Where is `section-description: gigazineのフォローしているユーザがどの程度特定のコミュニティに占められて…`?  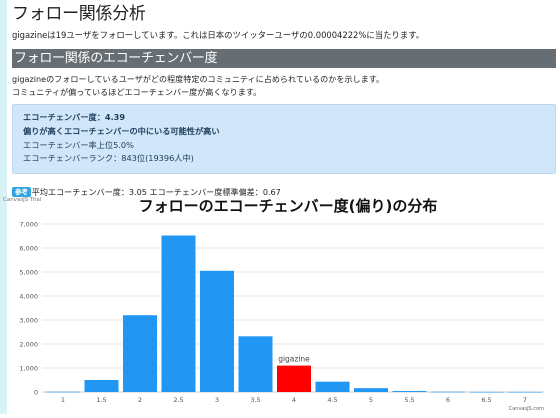 section-description: gigazineのフォローしているユーザがどの程度特定のコミュニティに占められて… is located at coordinates (284, 85).